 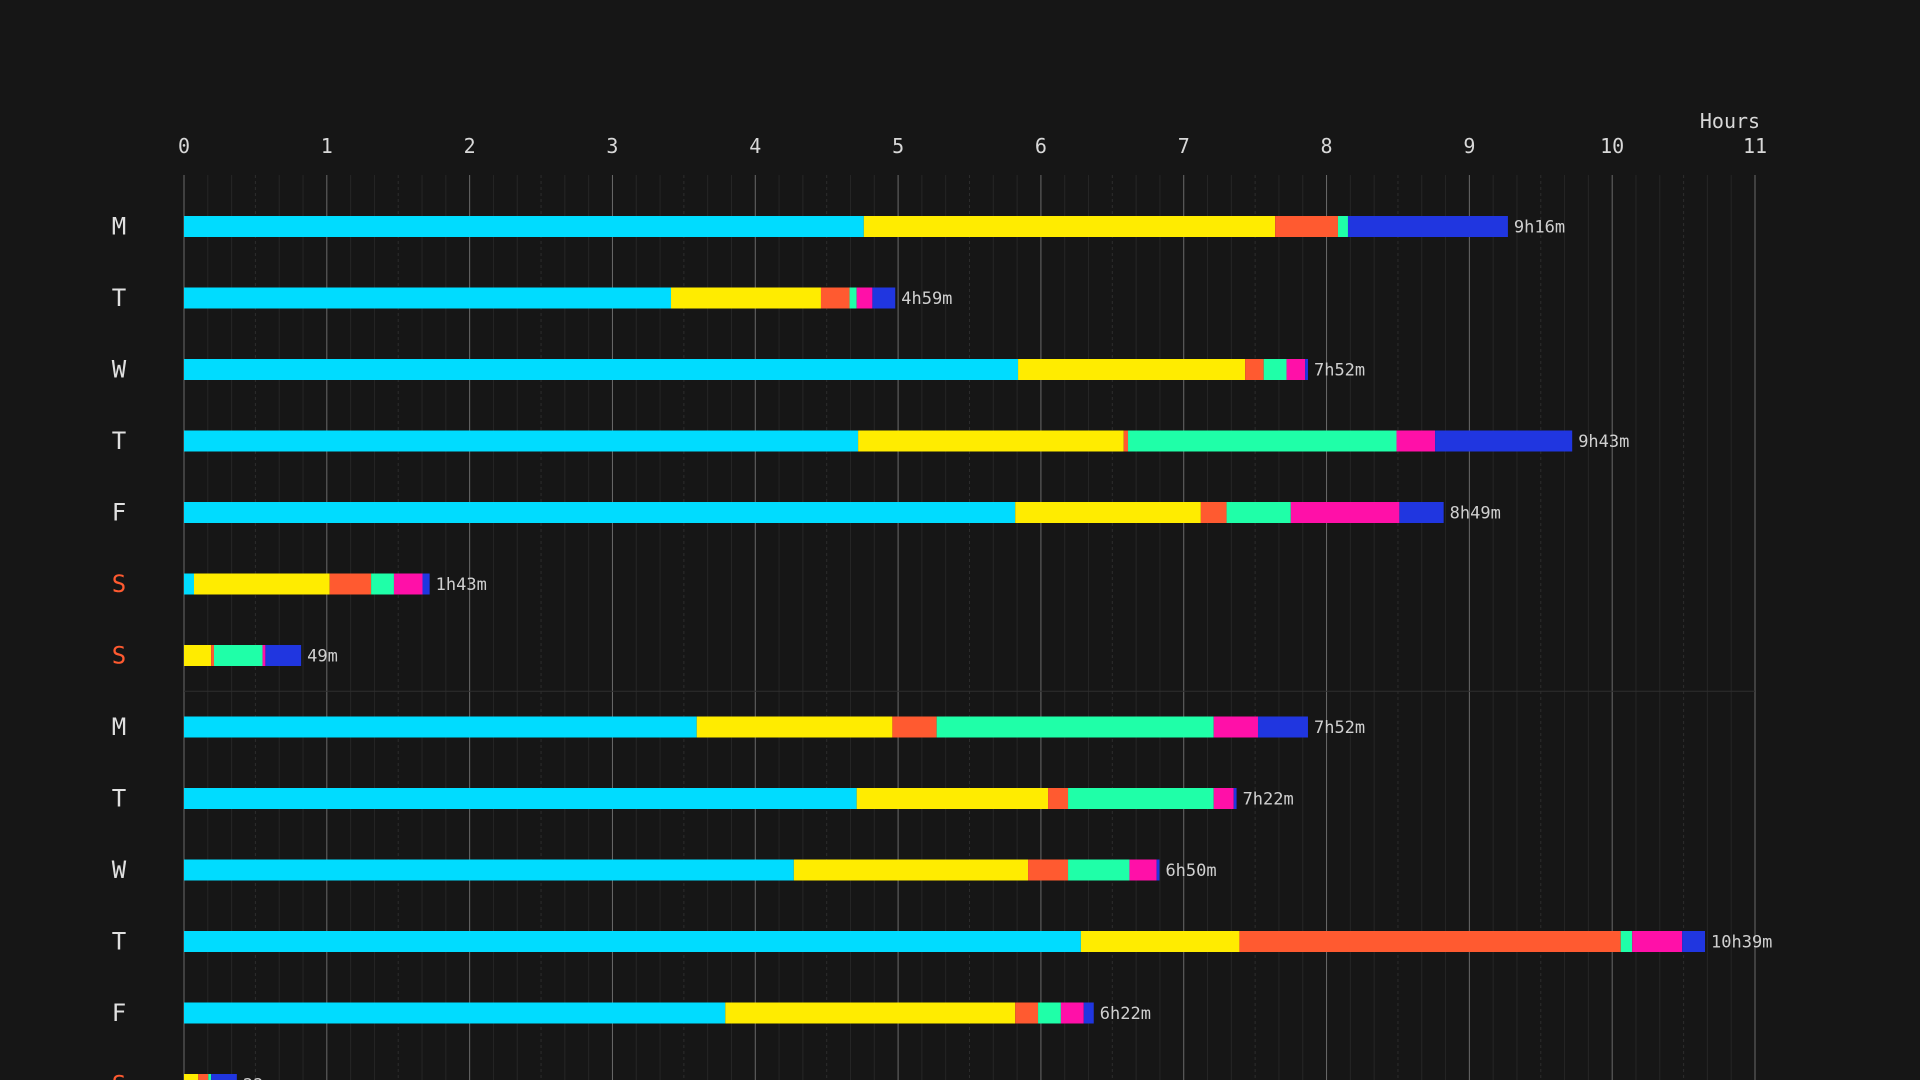 I want to click on x-tick-label: 11, so click(x=1755, y=146).